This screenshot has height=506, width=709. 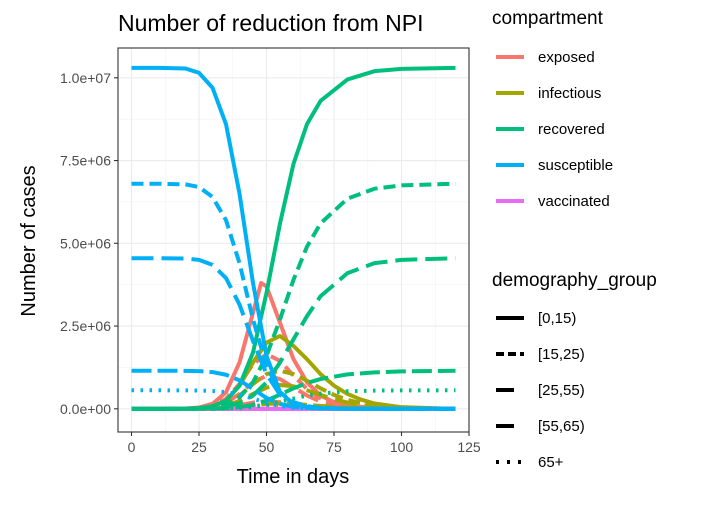 I want to click on legend-label-65: 65+, so click(x=551, y=462).